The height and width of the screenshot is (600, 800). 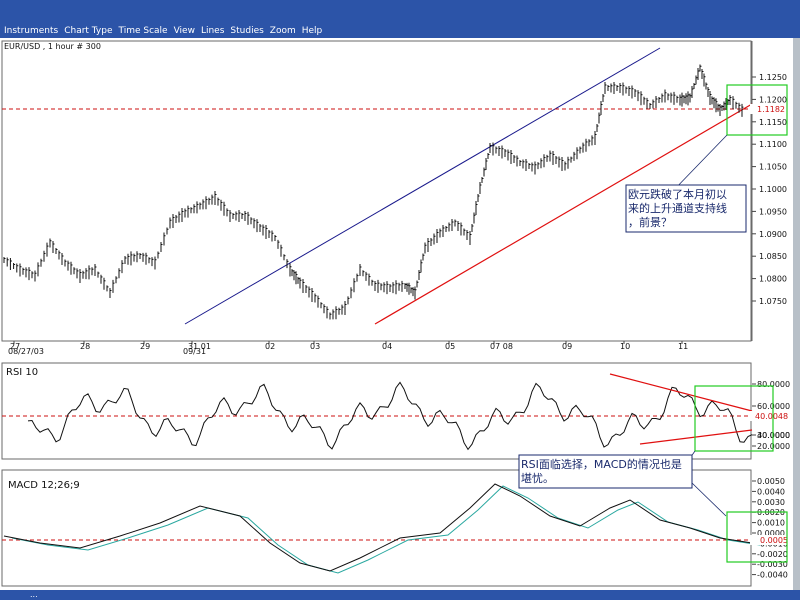 I want to click on rsi-annotation-box, so click(x=605, y=471).